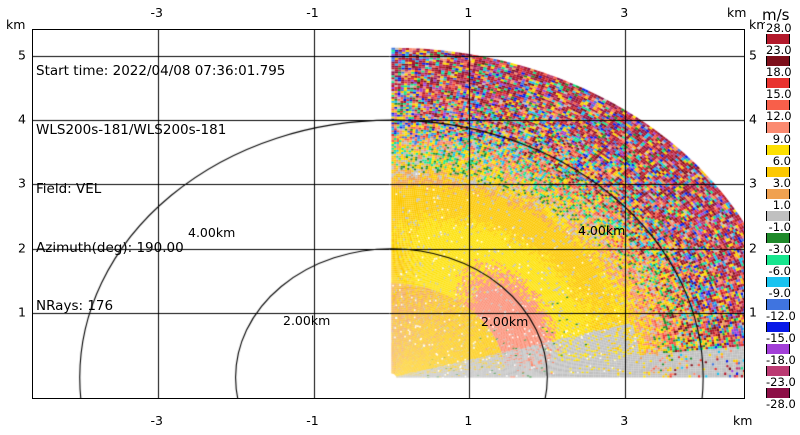 Image resolution: width=800 pixels, height=435 pixels. What do you see at coordinates (778, 227) in the screenshot?
I see `colorbar-tick-9: -1.0` at bounding box center [778, 227].